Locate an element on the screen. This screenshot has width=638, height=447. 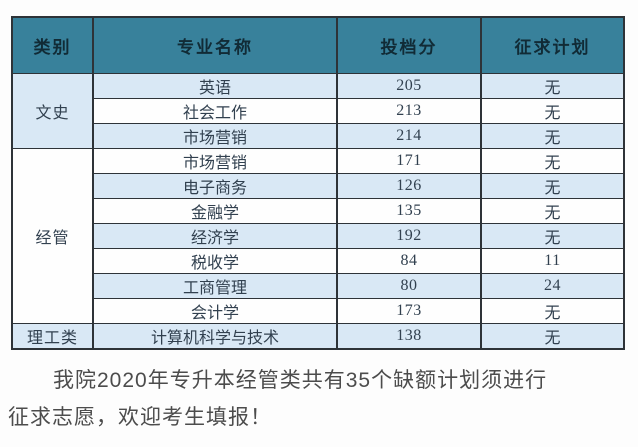
major-cell: 计算机科学与技术 is located at coordinates (215, 336).